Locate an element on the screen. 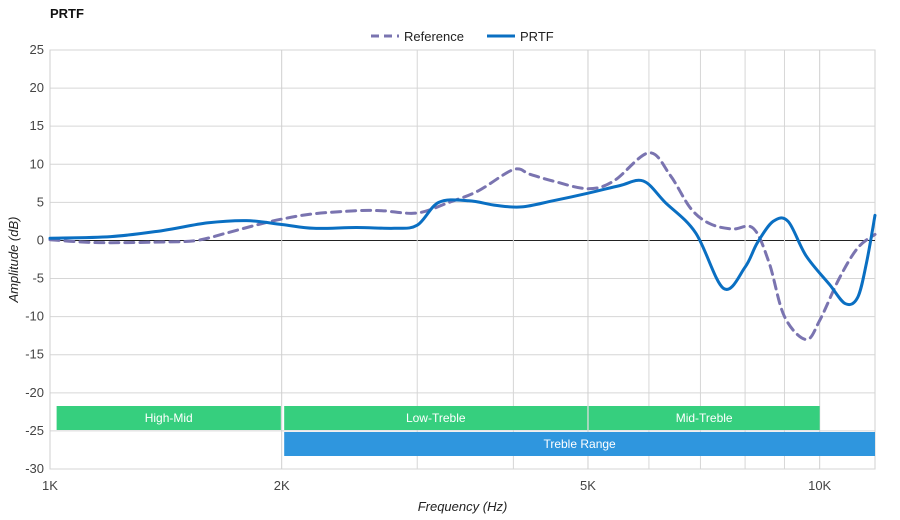  y-tick-label: 10 is located at coordinates (37, 163).